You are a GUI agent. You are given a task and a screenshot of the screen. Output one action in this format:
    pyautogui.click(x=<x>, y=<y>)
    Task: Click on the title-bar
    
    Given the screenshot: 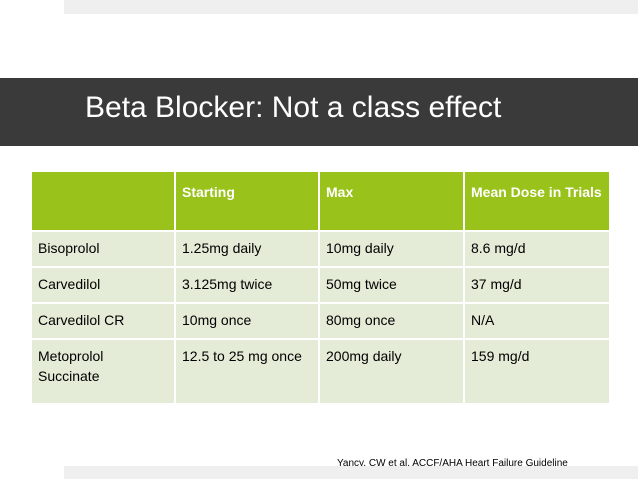 What is the action you would take?
    pyautogui.click(x=319, y=112)
    